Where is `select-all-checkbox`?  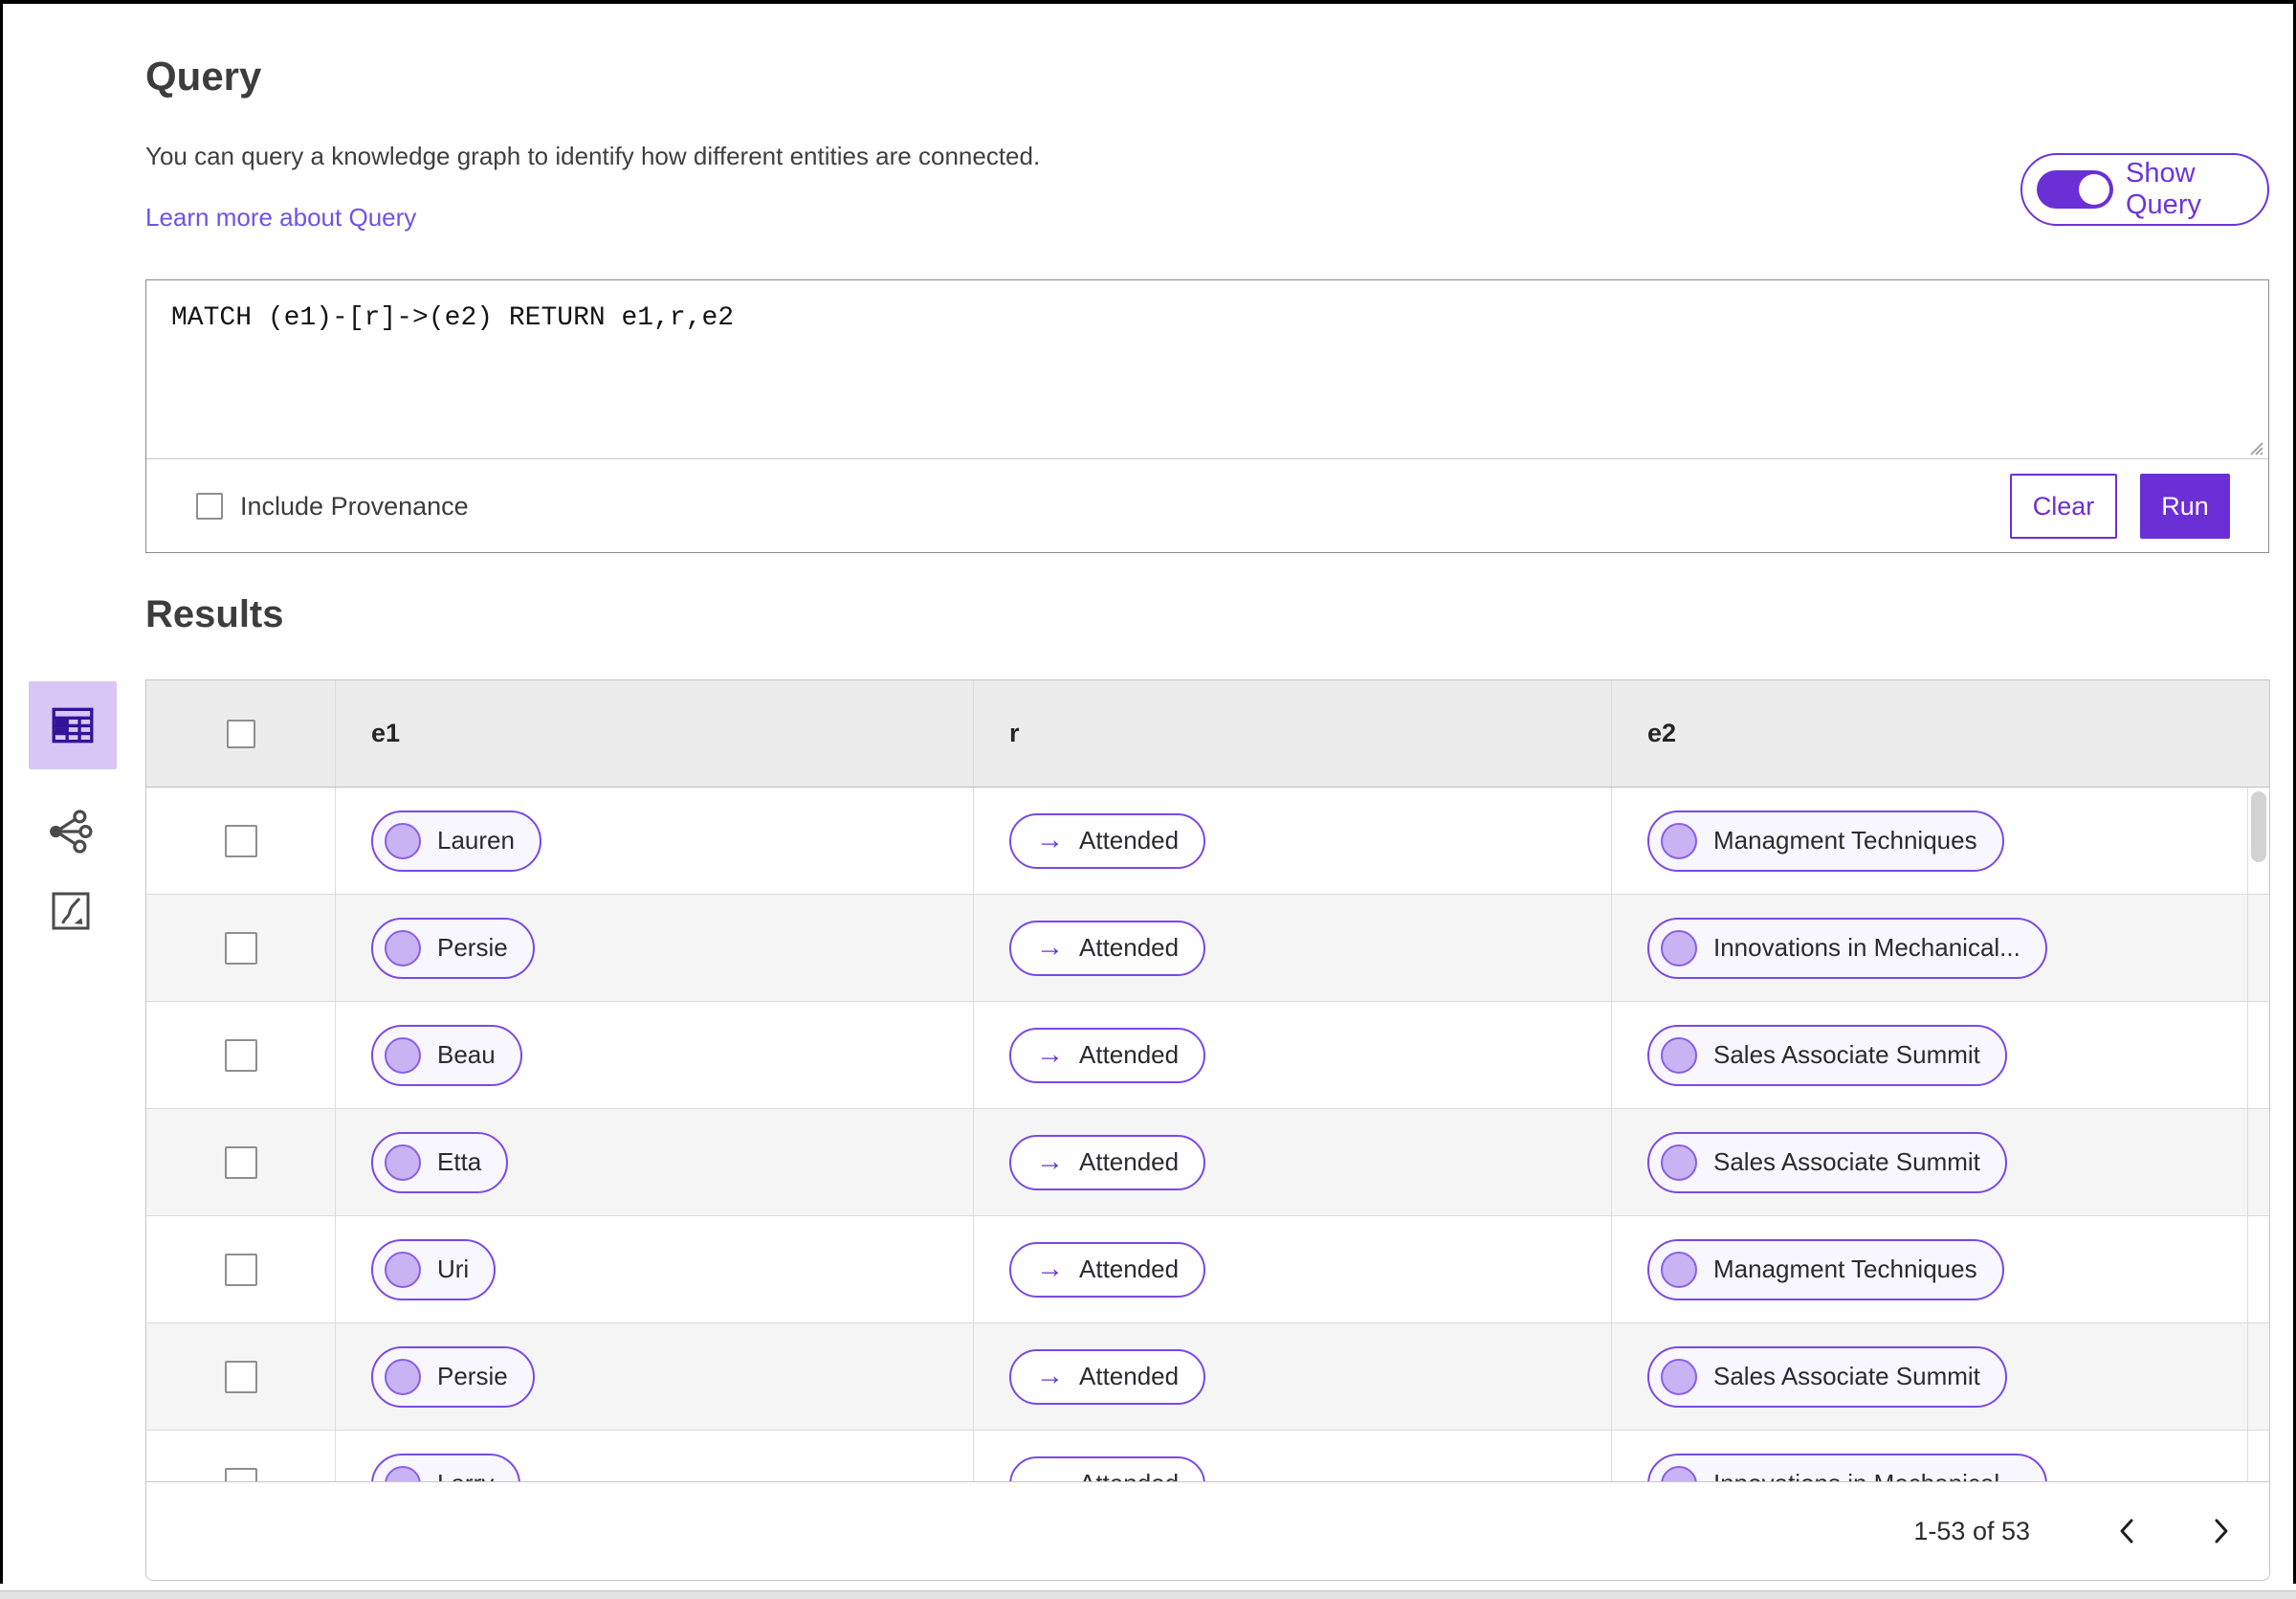 select-all-checkbox is located at coordinates (241, 733).